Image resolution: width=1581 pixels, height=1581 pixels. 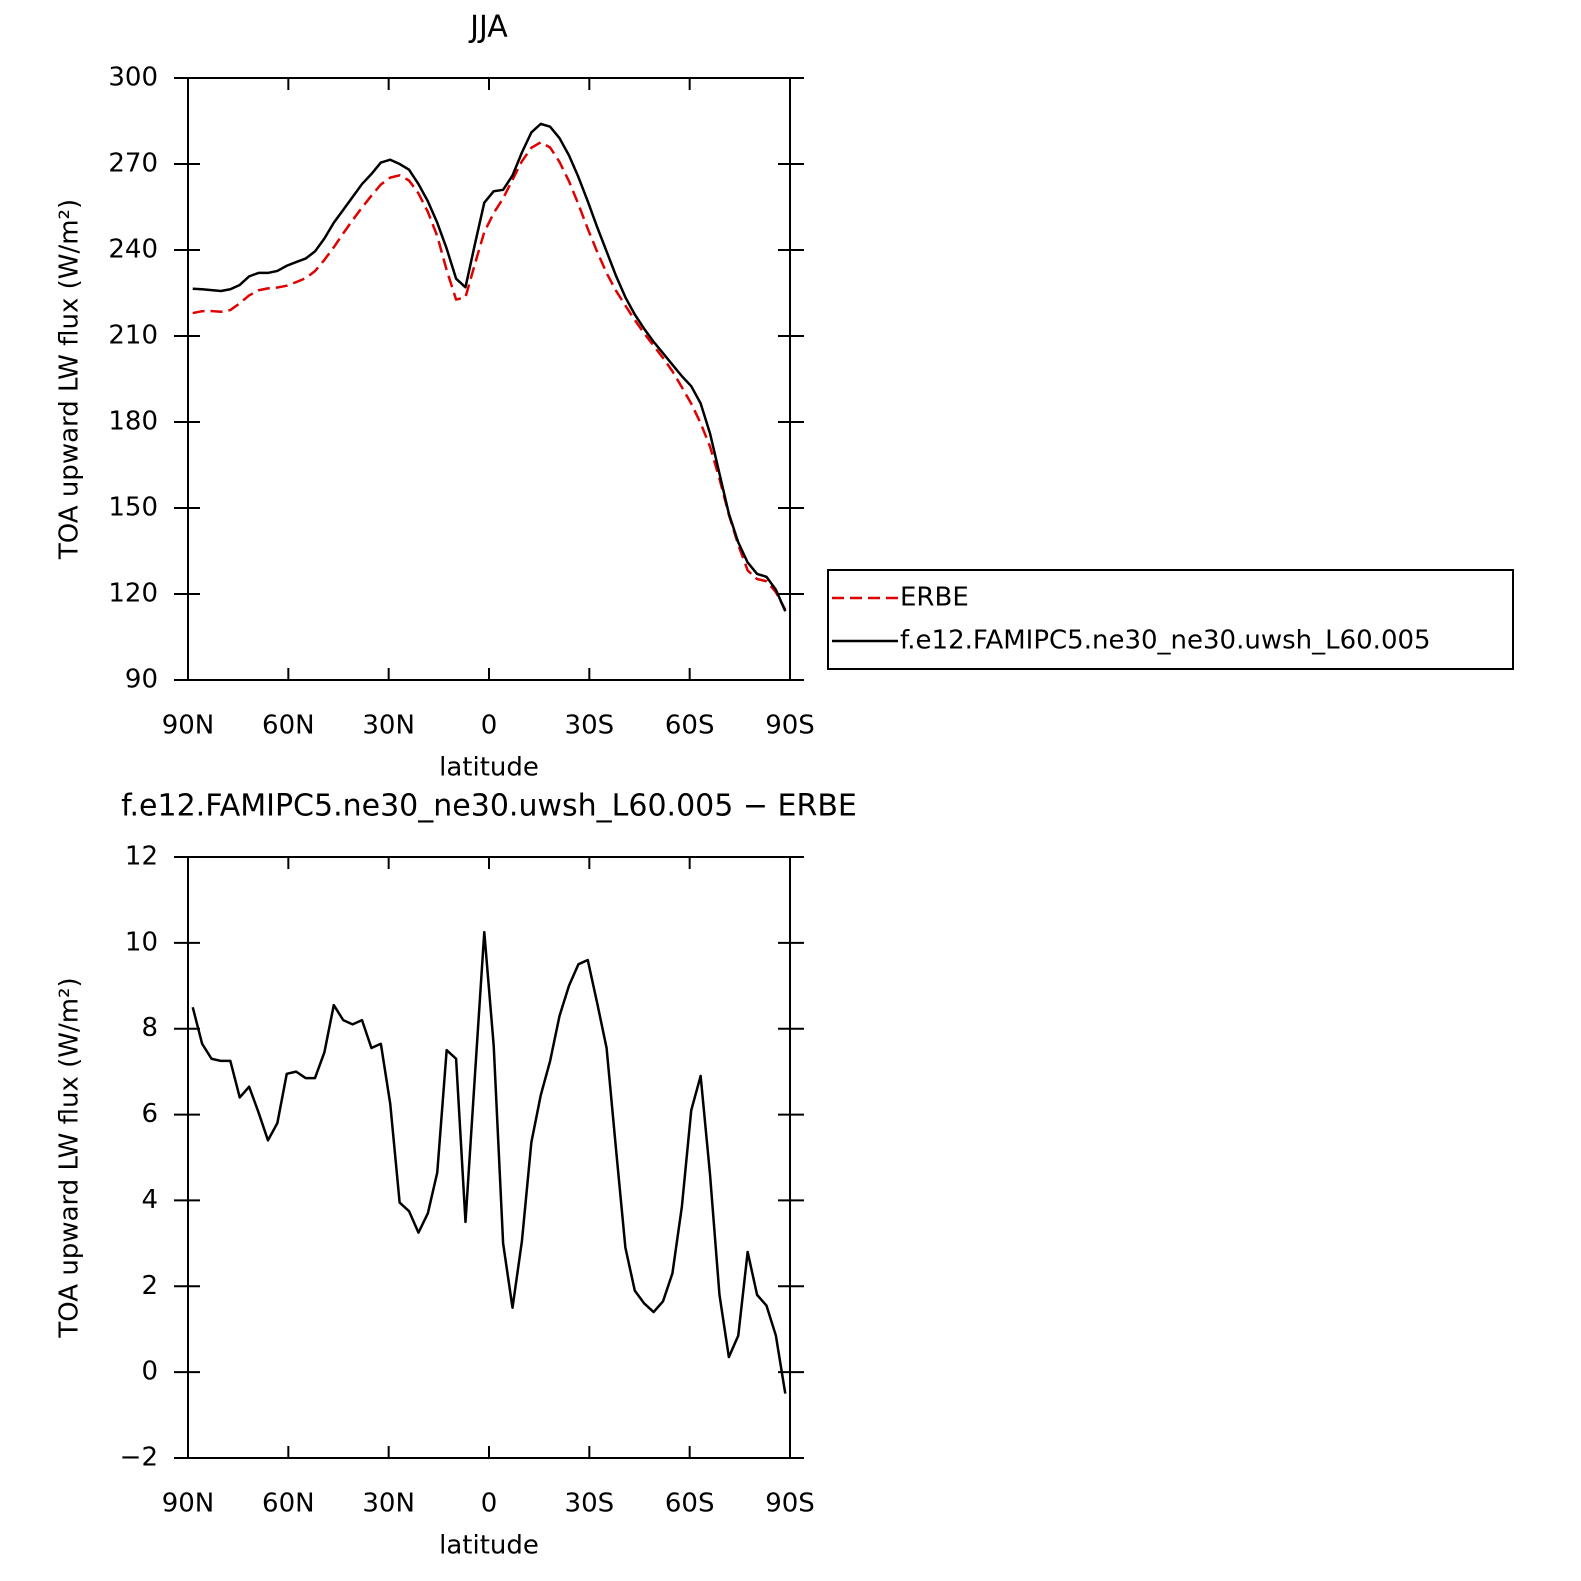 What do you see at coordinates (141, 680) in the screenshot?
I see `y-tick-label: 90` at bounding box center [141, 680].